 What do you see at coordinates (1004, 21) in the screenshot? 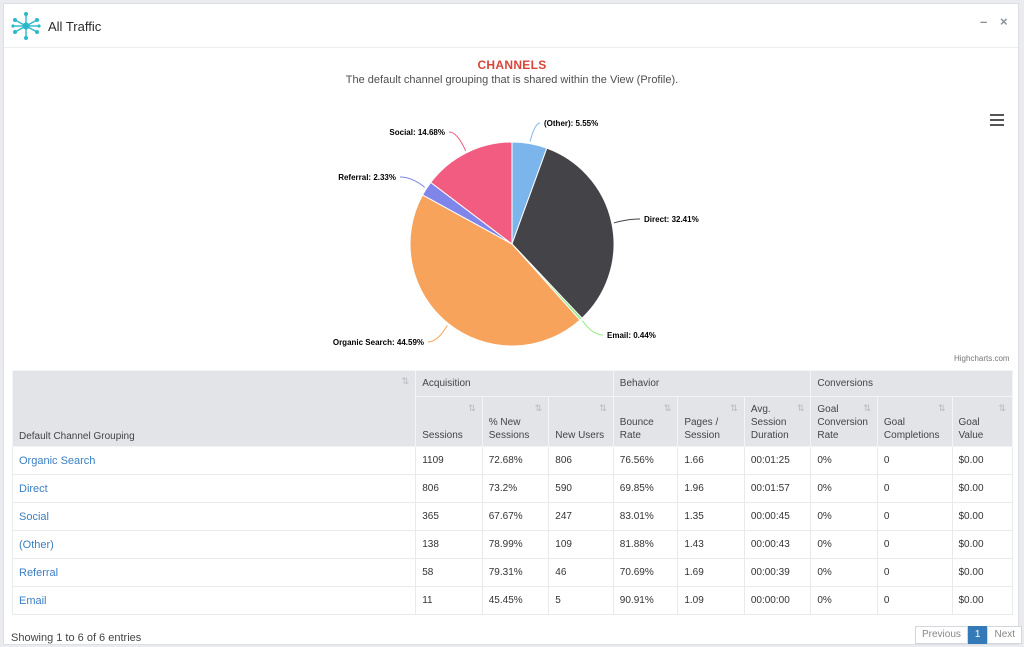
I see `close-button: ×` at bounding box center [1004, 21].